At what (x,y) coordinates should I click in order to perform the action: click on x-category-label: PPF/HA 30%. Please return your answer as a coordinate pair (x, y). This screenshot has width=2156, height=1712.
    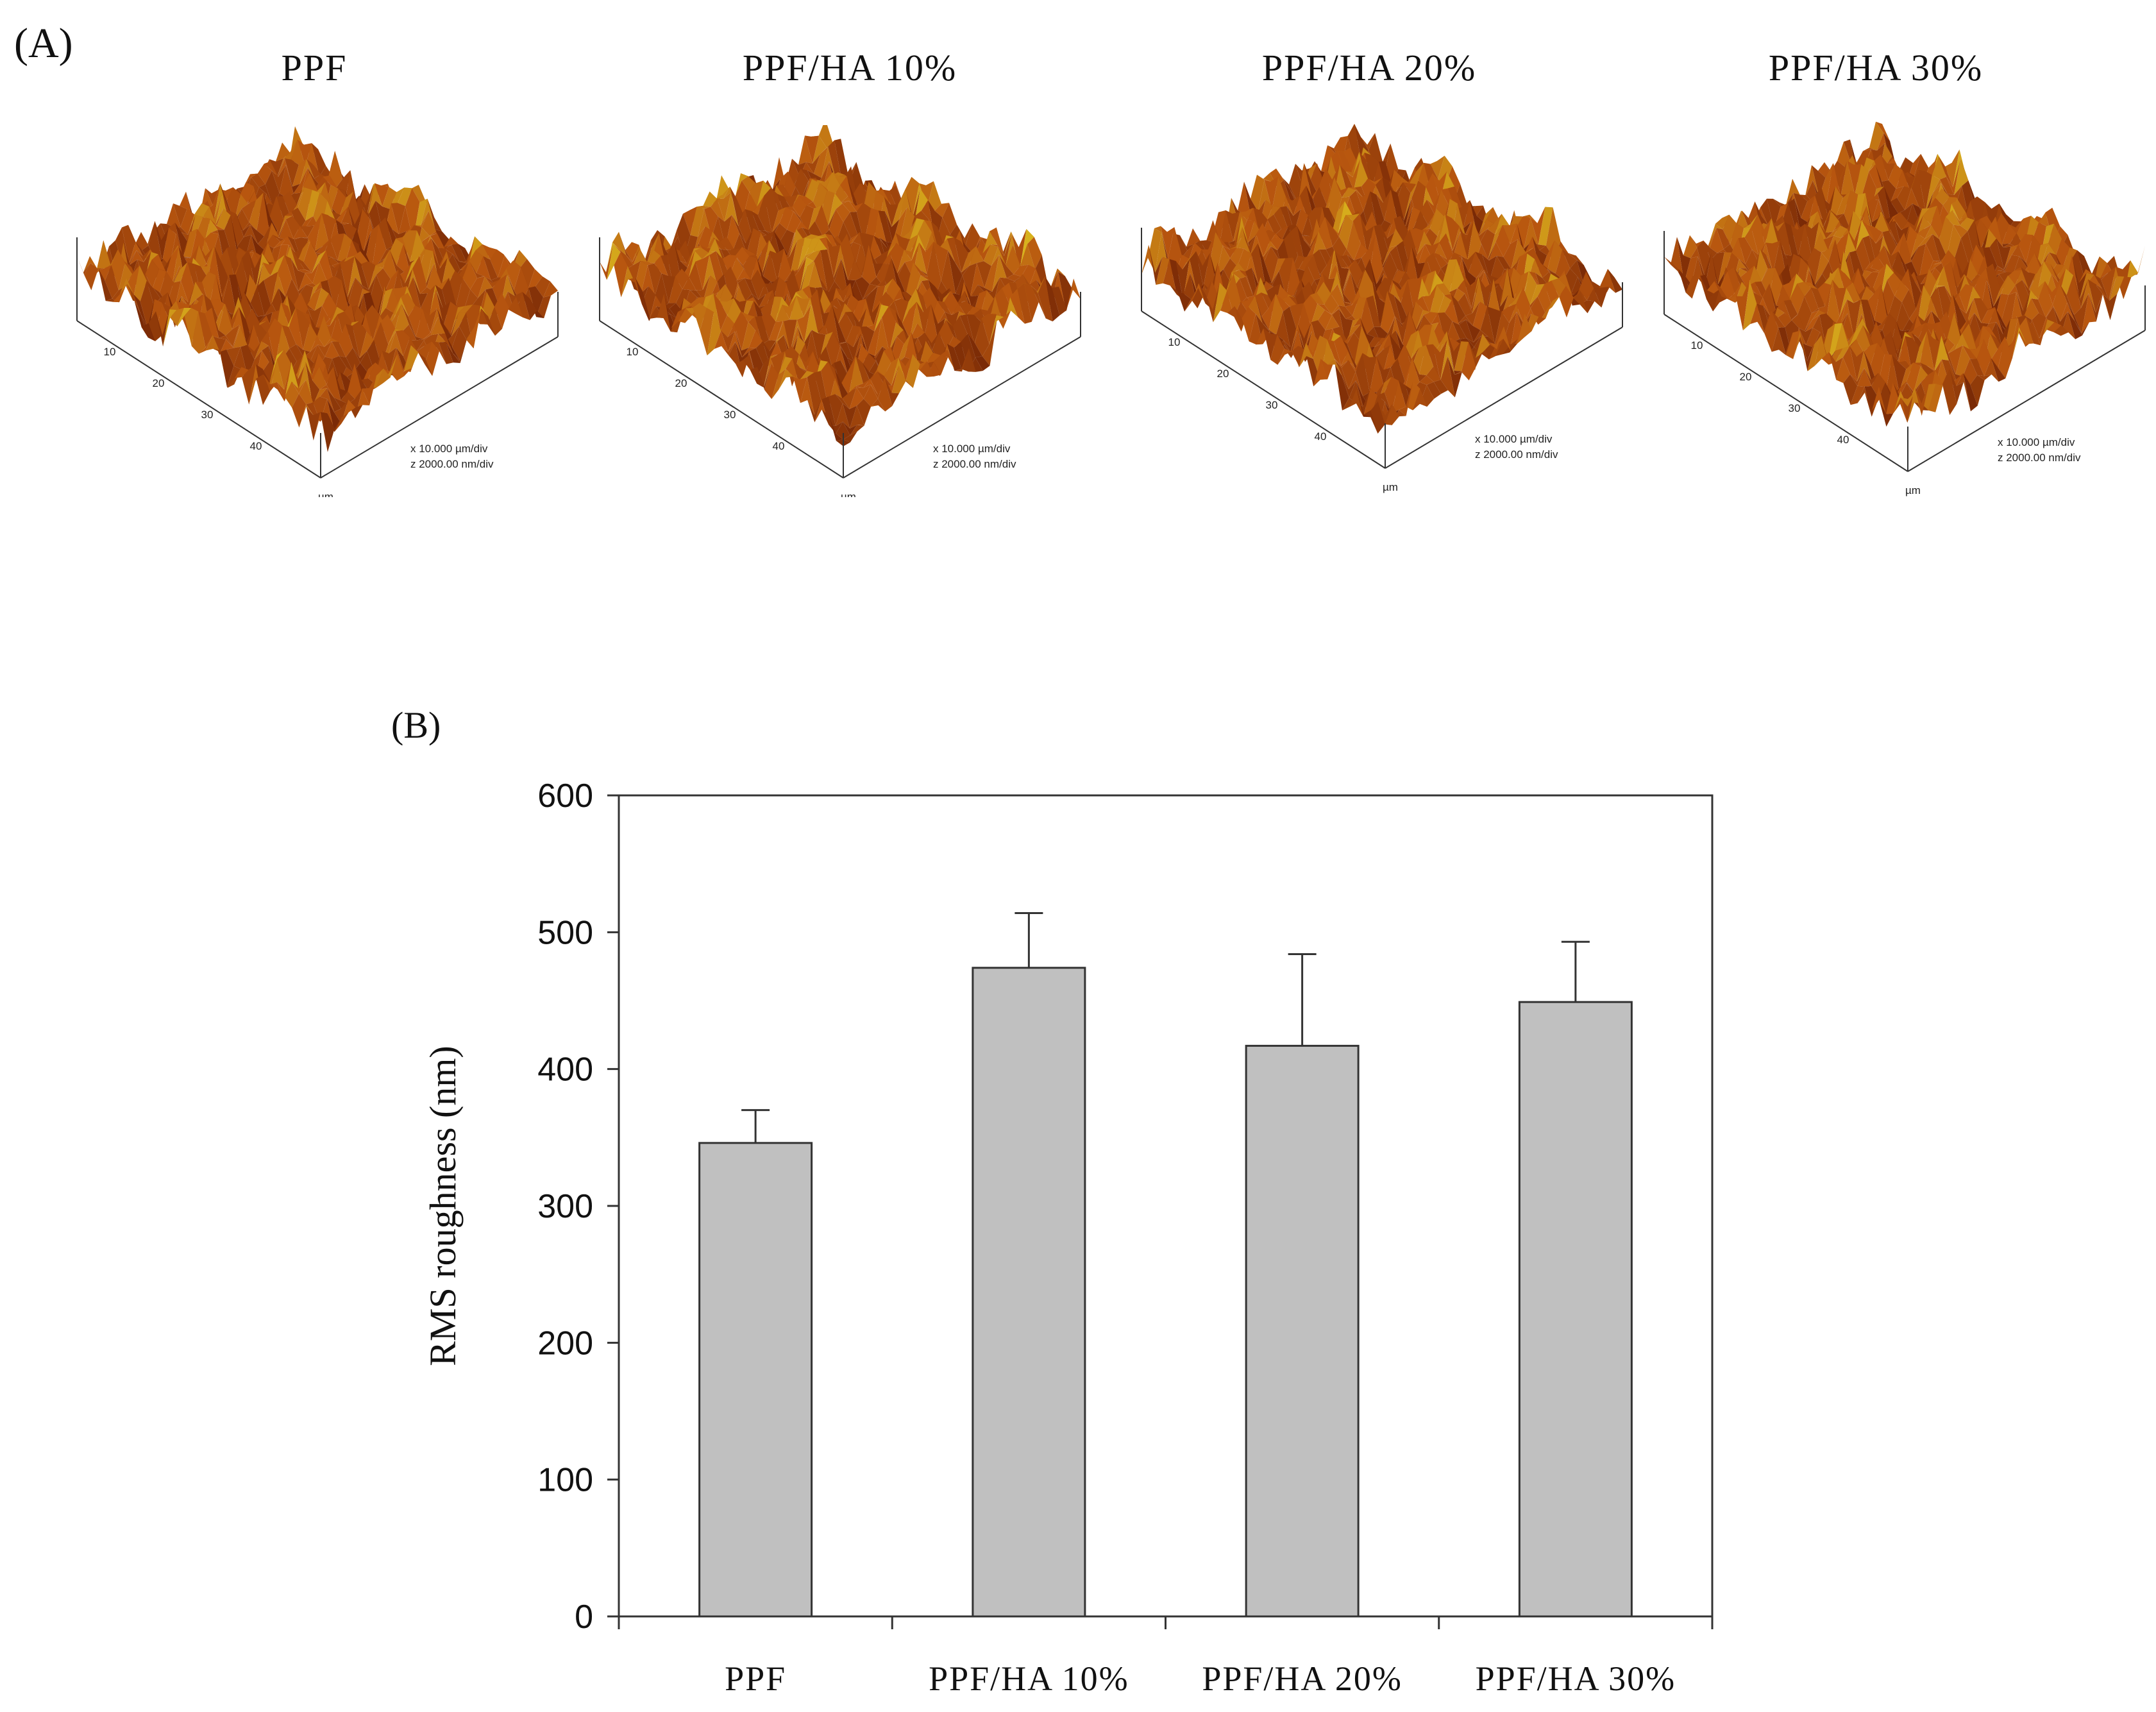
    Looking at the image, I should click on (1576, 1678).